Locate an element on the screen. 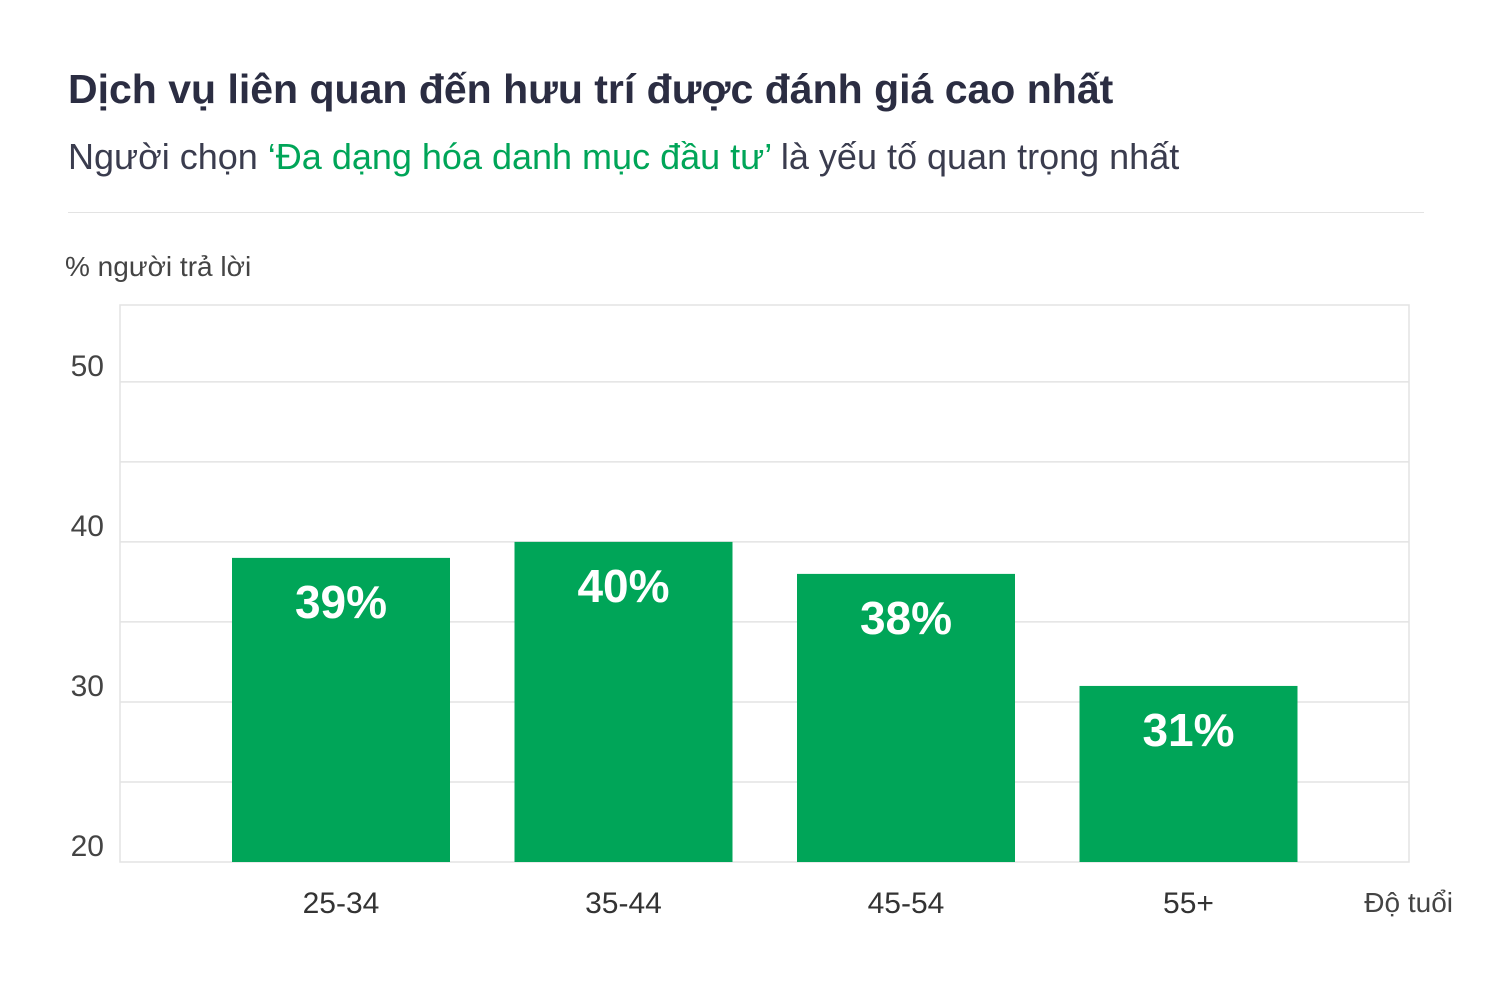 The image size is (1500, 1000). y-tick-label: 20 is located at coordinates (87, 846).